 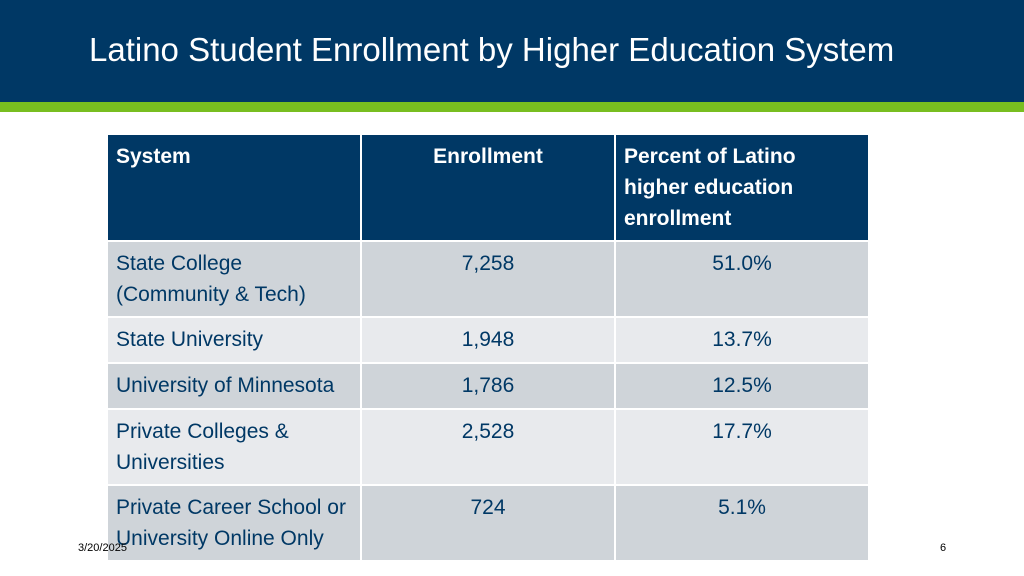 I want to click on header-enrollment: Enrollment, so click(x=488, y=187).